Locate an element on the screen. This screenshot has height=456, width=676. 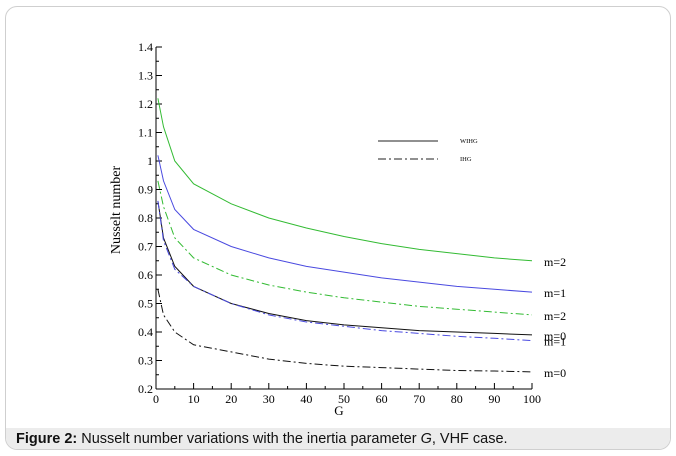
x-tick-label: 40 is located at coordinates (306, 399).